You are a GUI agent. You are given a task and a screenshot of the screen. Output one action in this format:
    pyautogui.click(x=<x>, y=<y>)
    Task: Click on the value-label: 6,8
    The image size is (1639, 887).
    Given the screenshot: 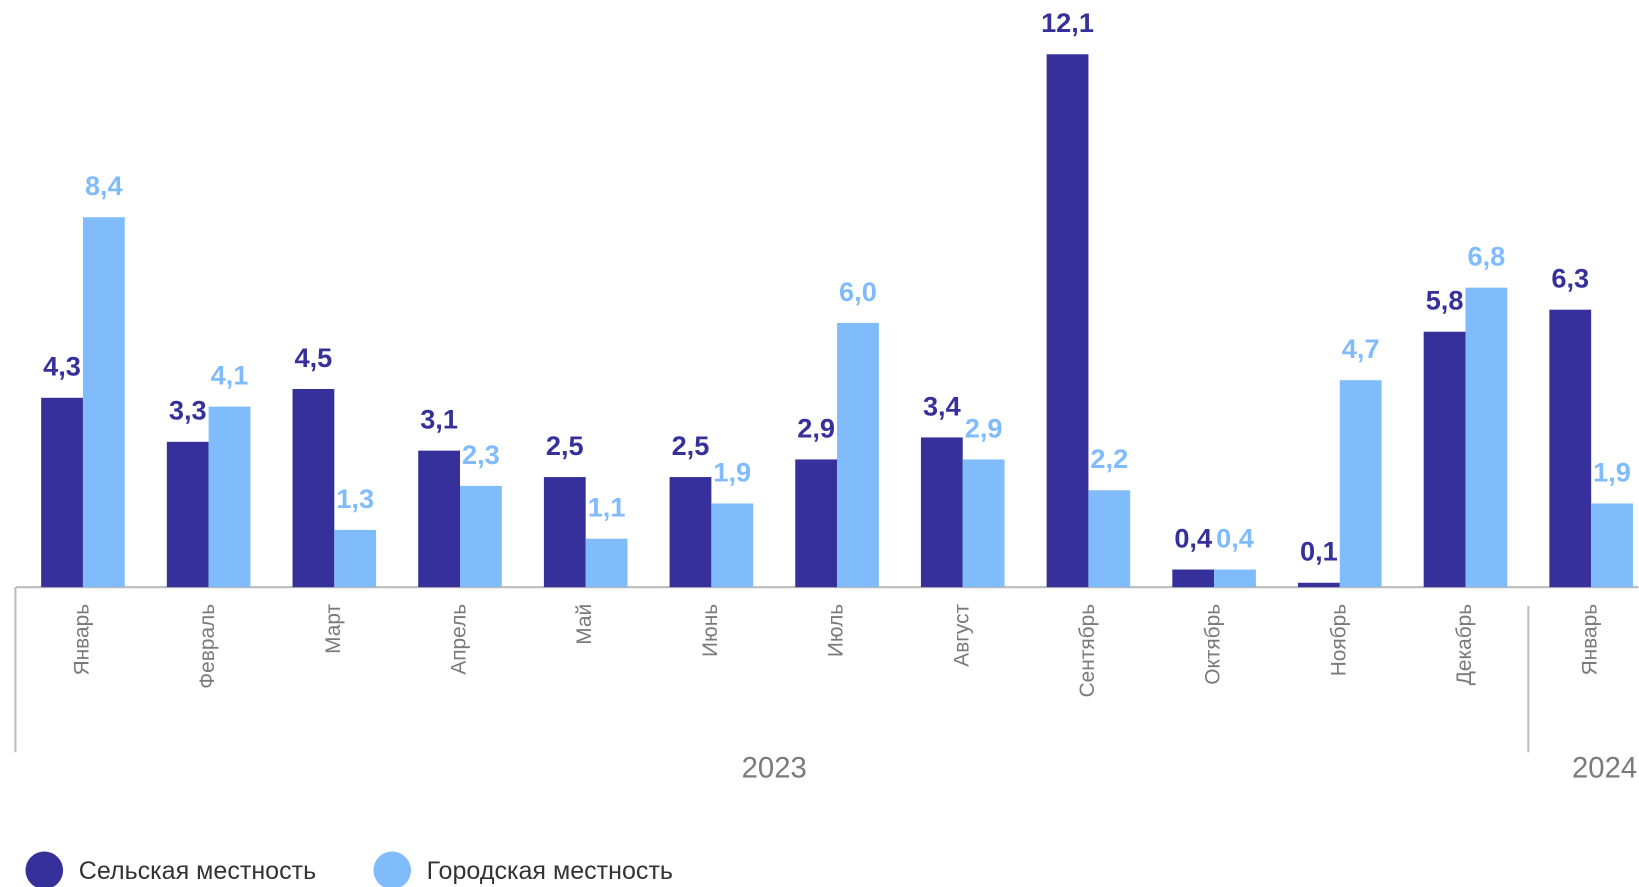 What is the action you would take?
    pyautogui.click(x=1486, y=256)
    